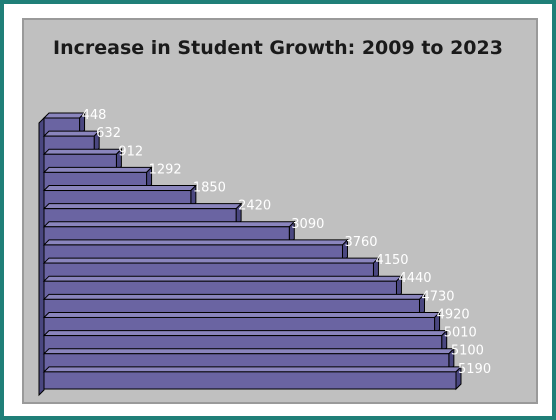 The height and width of the screenshot is (420, 556). I want to click on data-label-2016: 3760, so click(360, 242).